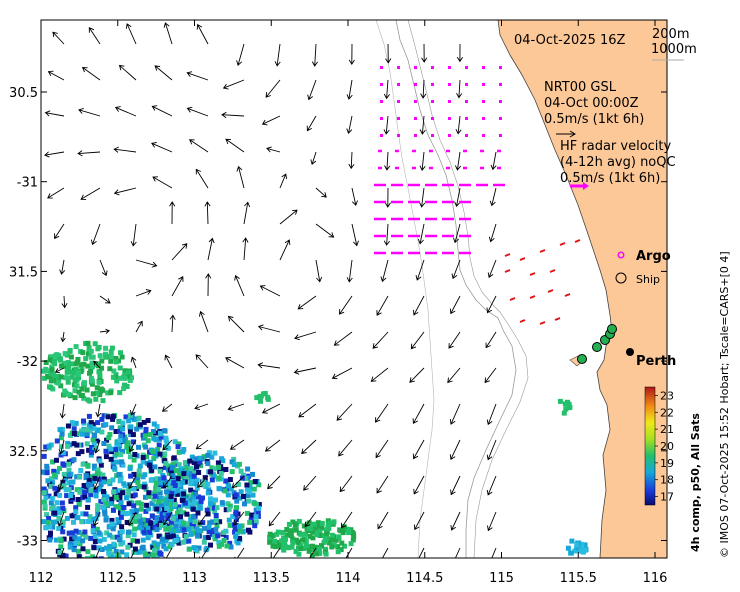 The image size is (740, 592). What do you see at coordinates (618, 162) in the screenshot?
I see `hf-radar-subtitle: (4-12h avg) noQC` at bounding box center [618, 162].